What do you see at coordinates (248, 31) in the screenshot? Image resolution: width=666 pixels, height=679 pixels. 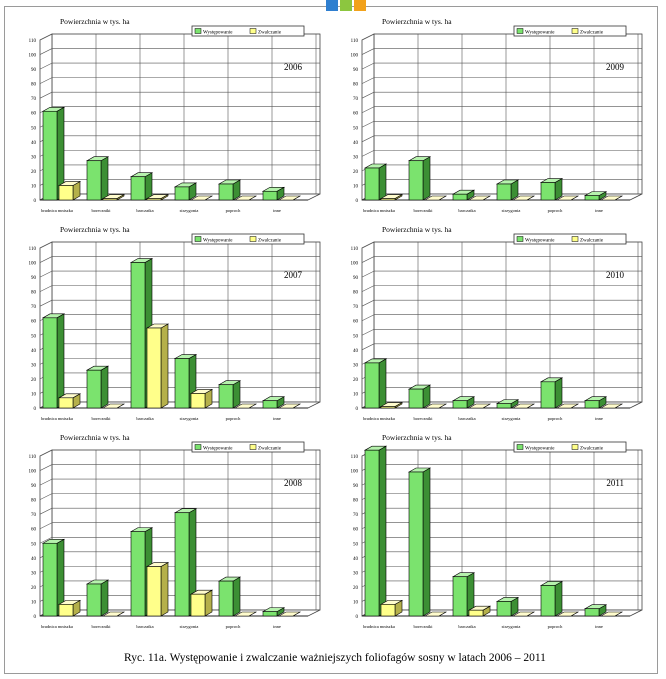 I see `legend: Występowanie Zwalczanie` at bounding box center [248, 31].